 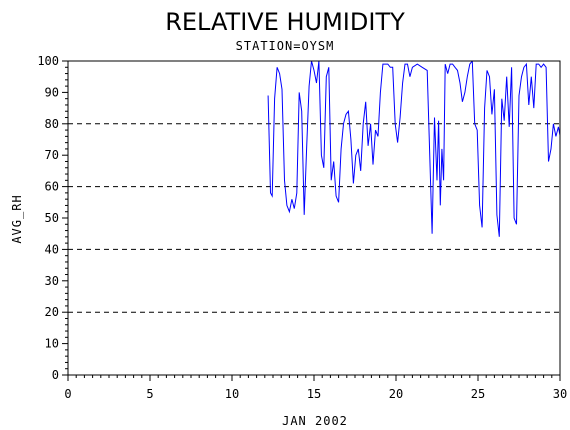 I want to click on x-tick-label: 30, so click(x=560, y=394).